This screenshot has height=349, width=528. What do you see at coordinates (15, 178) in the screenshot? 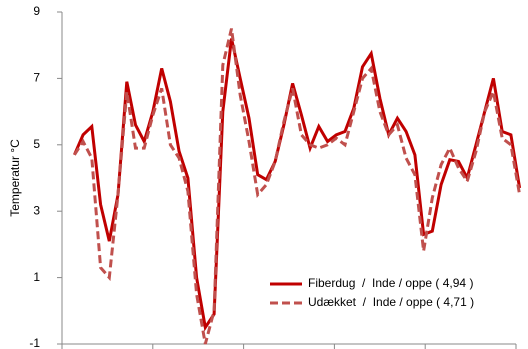
I see `y-axis-label: Temperatur °C` at bounding box center [15, 178].